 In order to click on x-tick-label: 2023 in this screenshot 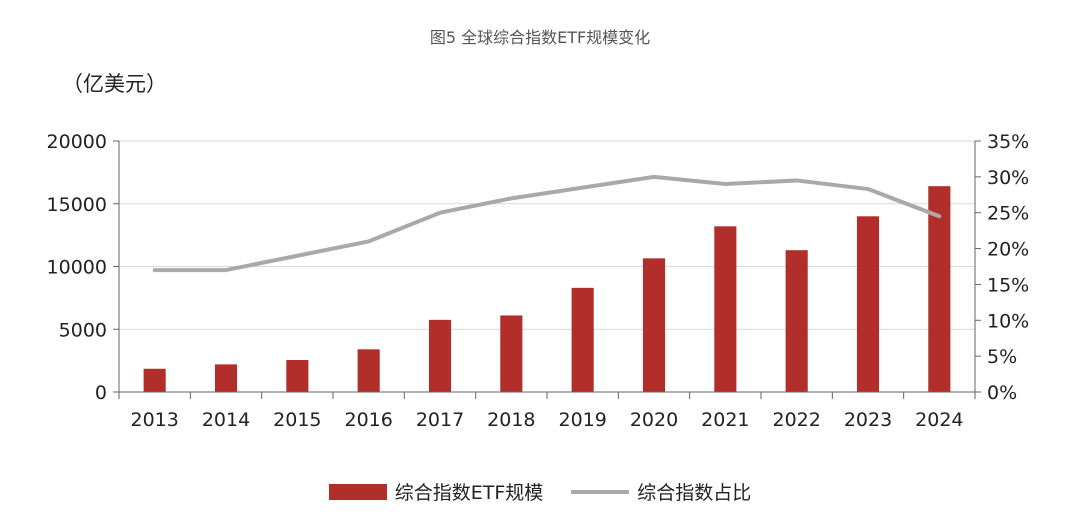, I will do `click(868, 420)`.